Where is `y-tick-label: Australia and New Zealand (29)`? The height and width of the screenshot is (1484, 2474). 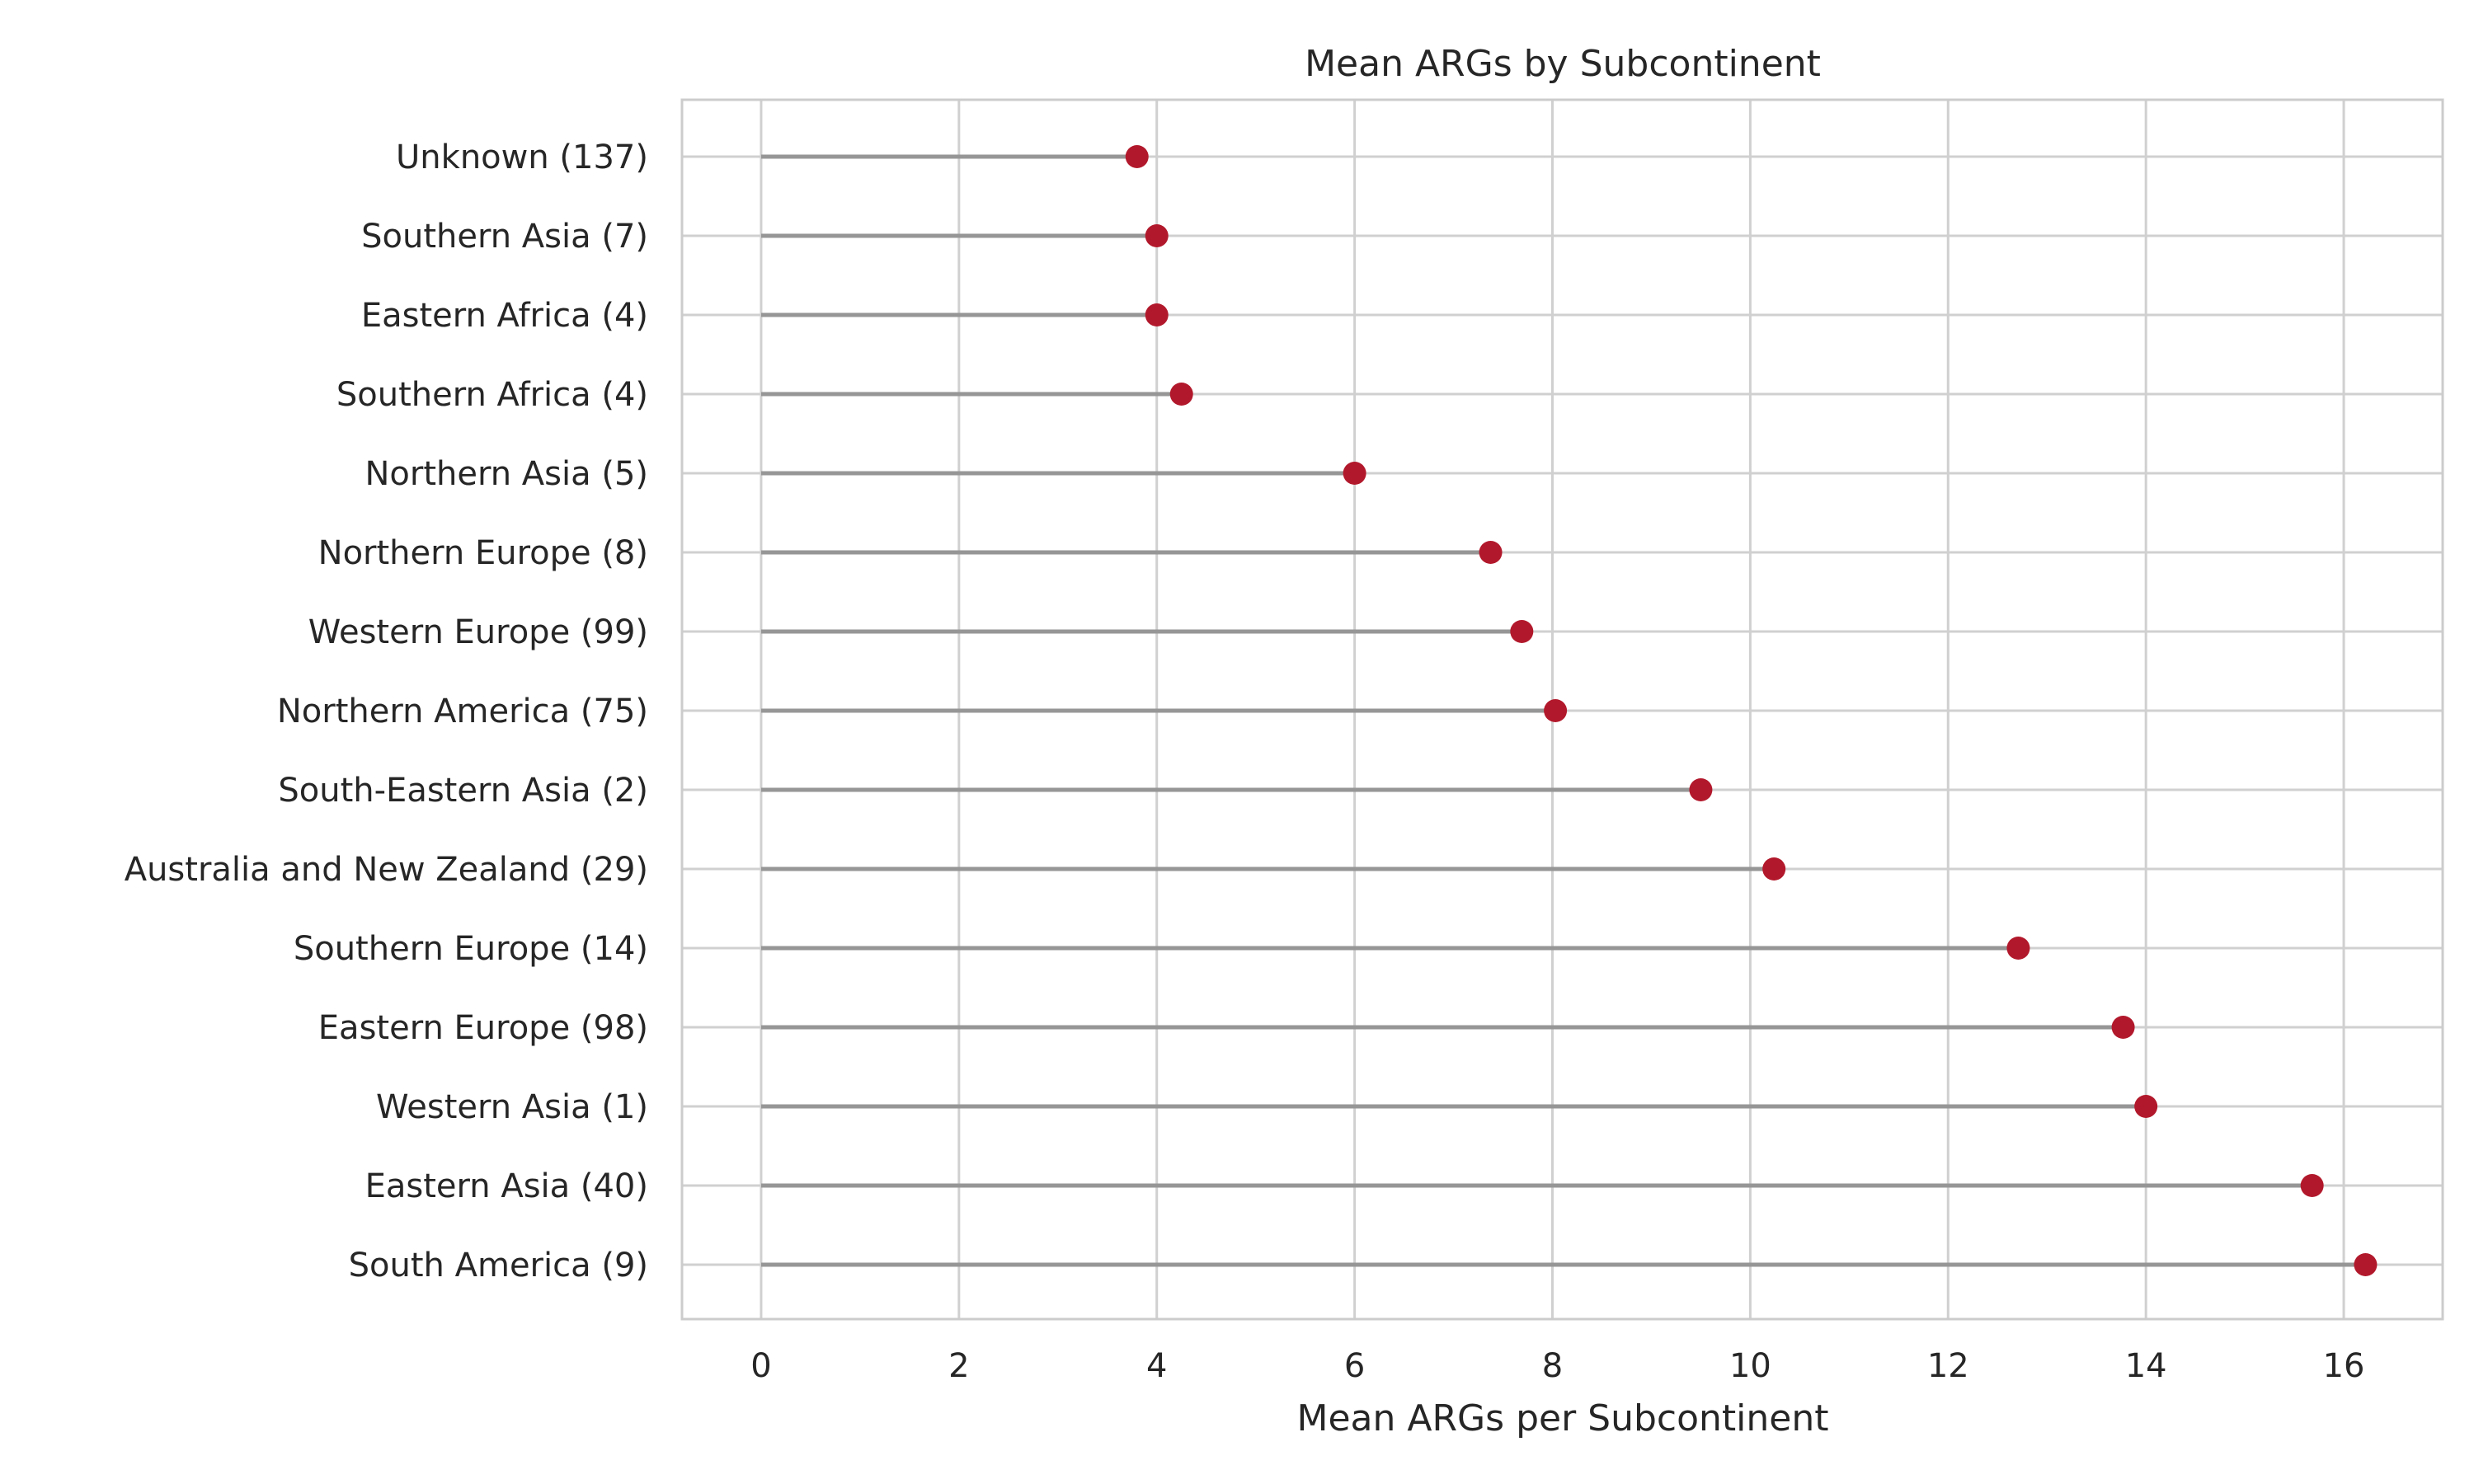
y-tick-label: Australia and New Zealand (29) is located at coordinates (386, 870).